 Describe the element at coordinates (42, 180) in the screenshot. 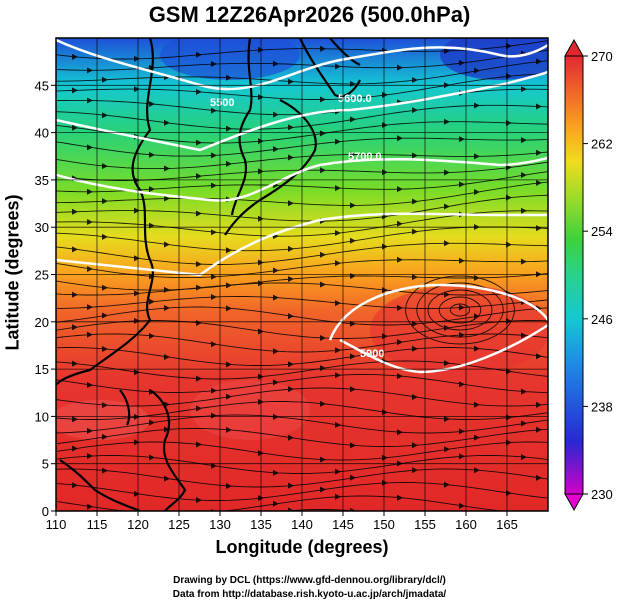

I see `y-tick-label: 35` at that location.